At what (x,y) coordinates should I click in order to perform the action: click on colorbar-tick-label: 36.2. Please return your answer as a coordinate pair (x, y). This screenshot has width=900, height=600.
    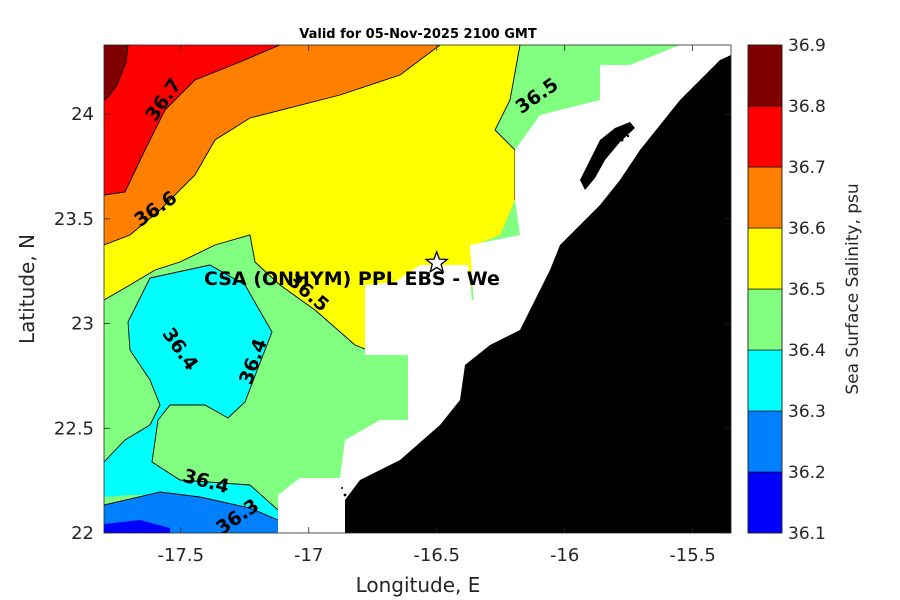
    Looking at the image, I should click on (807, 473).